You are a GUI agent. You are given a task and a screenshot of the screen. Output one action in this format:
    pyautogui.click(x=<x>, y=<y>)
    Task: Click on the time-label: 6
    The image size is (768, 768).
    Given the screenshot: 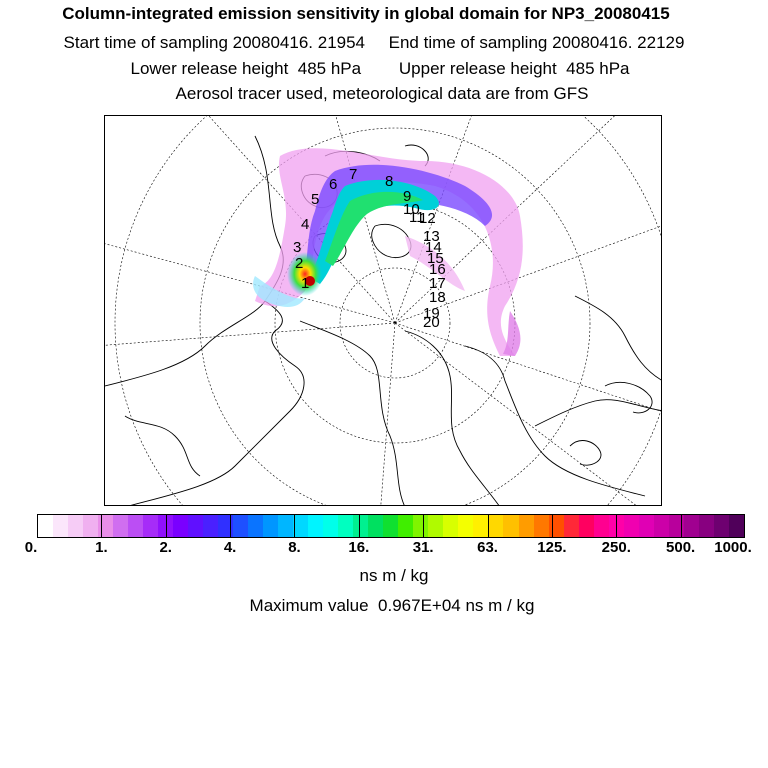 What is the action you would take?
    pyautogui.click(x=333, y=184)
    